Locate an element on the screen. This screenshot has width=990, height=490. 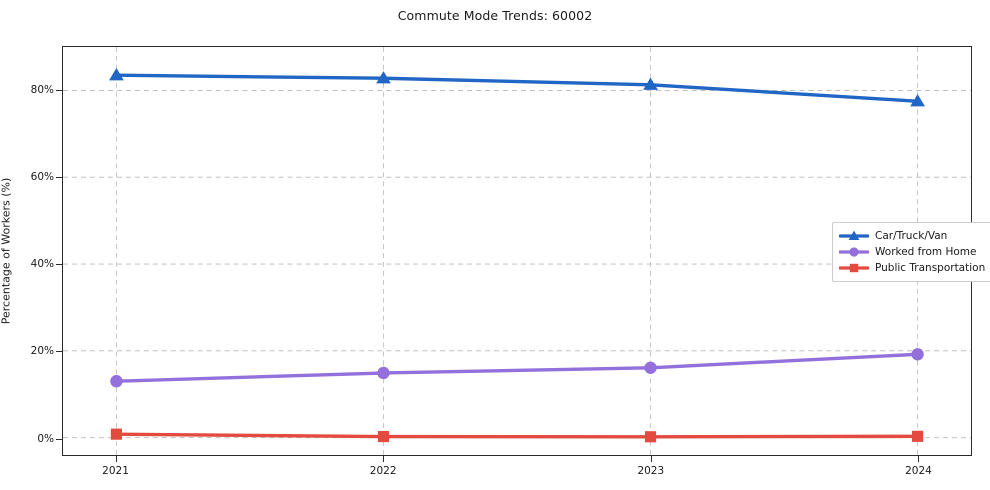
chart-title: Commute Mode Trends: 60002 is located at coordinates (495, 15).